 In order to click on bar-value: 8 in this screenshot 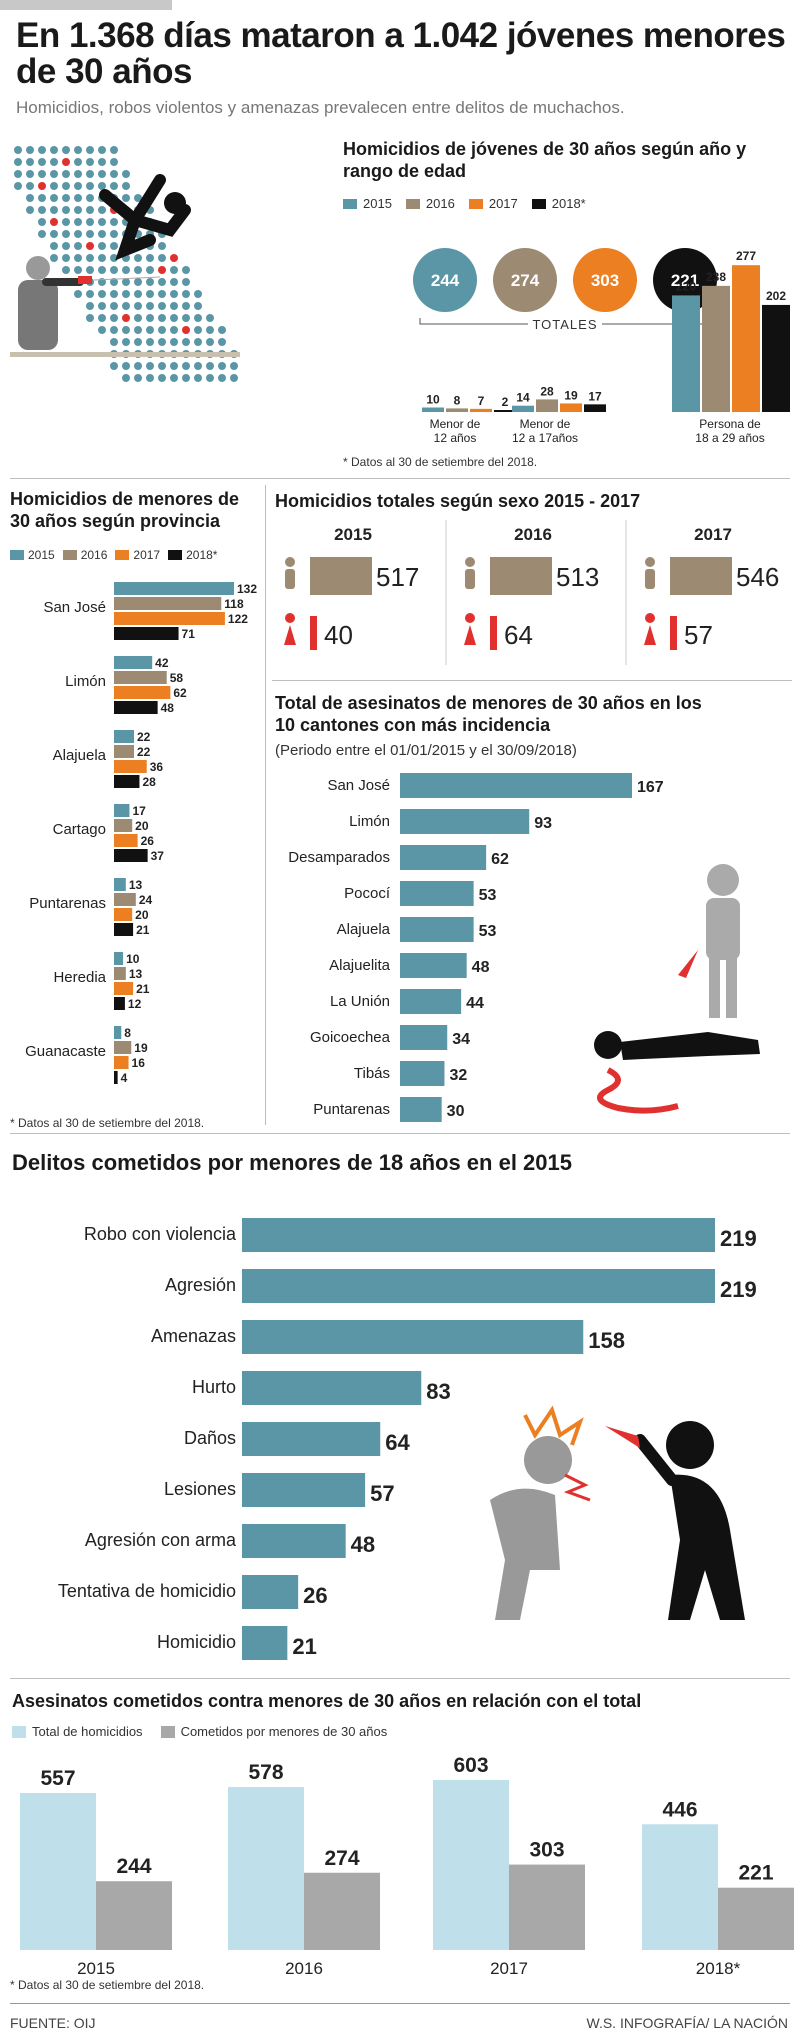, I will do `click(127, 1033)`.